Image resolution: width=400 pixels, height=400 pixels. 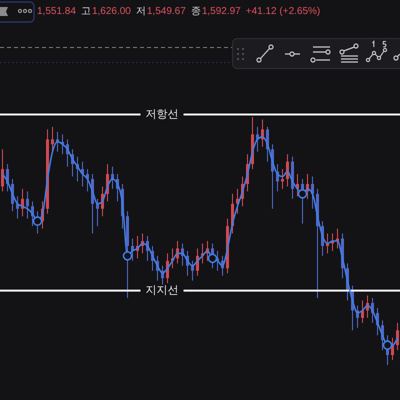 I want to click on text: 1,626.00, so click(x=111, y=11).